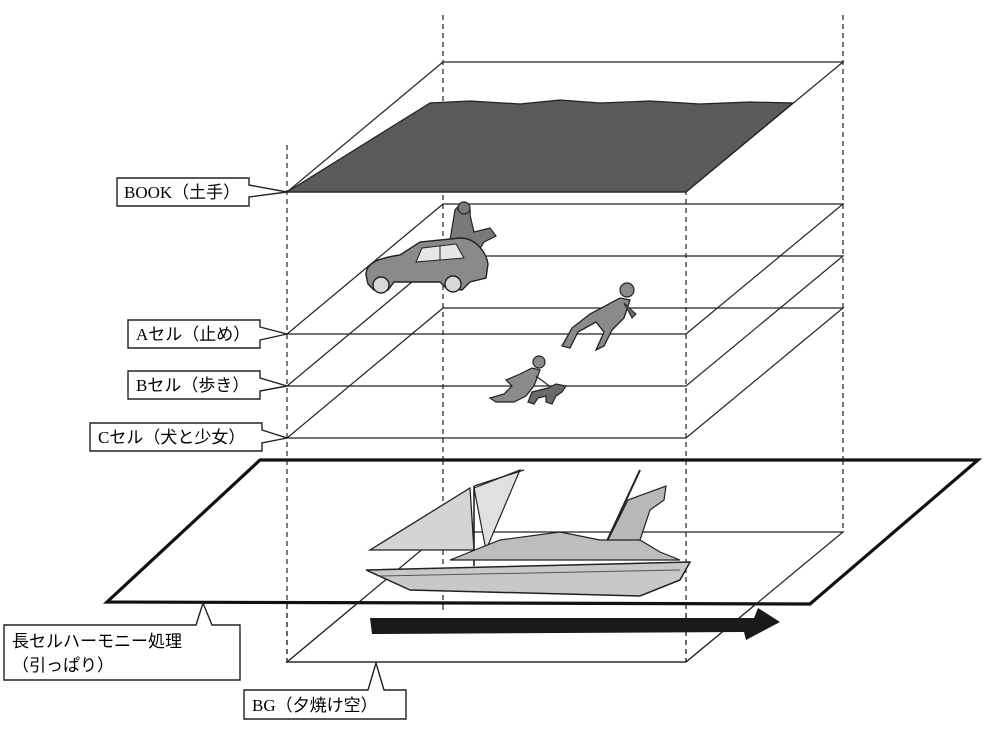 The height and width of the screenshot is (733, 992). Describe the element at coordinates (575, 624) in the screenshot. I see `pull-direction-arrow-icon` at that location.